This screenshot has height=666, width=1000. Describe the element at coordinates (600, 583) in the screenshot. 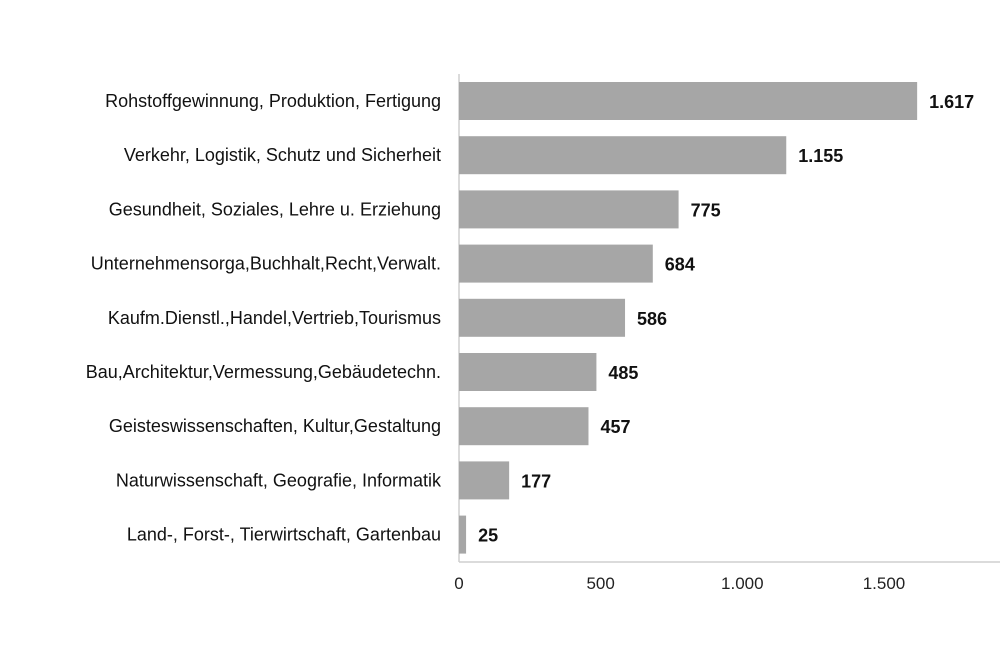

I see `x-tick-label: 500` at that location.